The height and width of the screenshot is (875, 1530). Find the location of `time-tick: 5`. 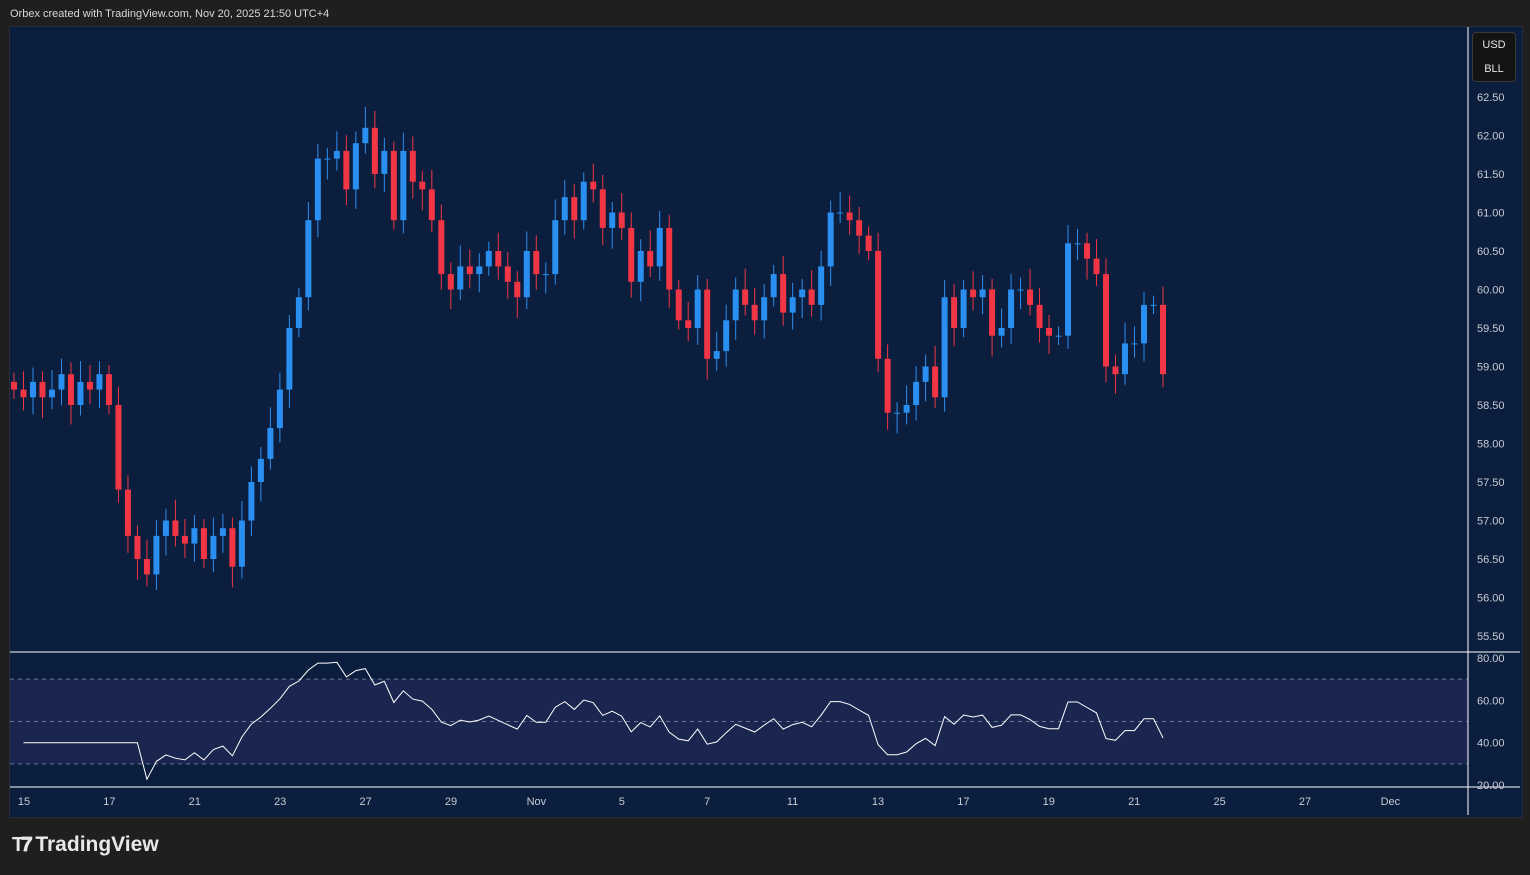

time-tick: 5 is located at coordinates (622, 802).